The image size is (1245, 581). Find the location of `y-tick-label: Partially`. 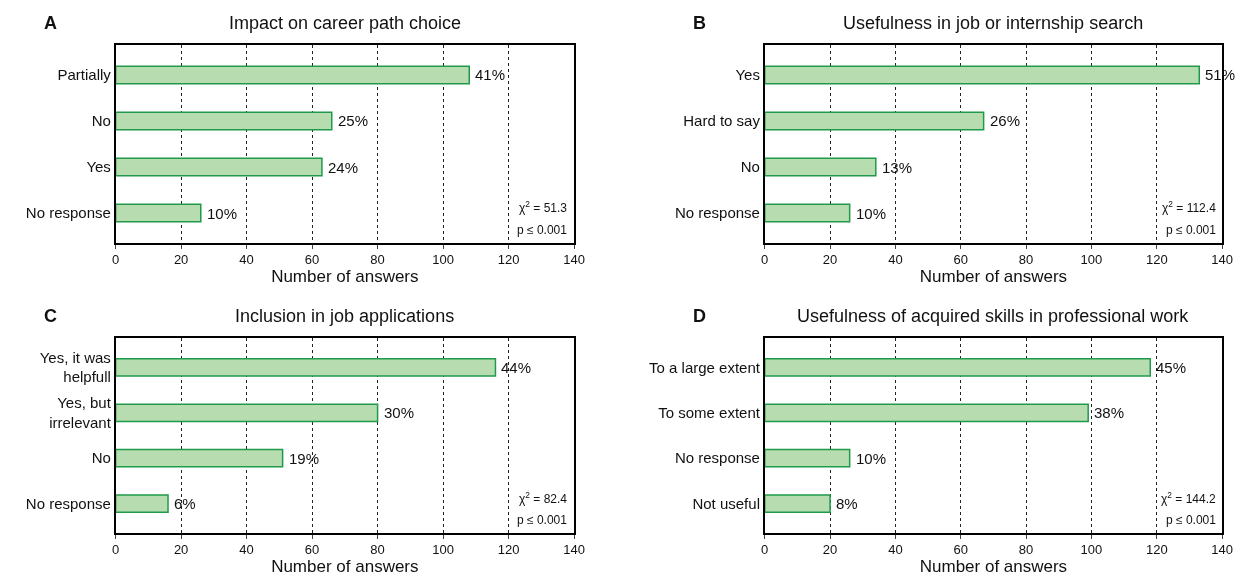

y-tick-label: Partially is located at coordinates (84, 75).